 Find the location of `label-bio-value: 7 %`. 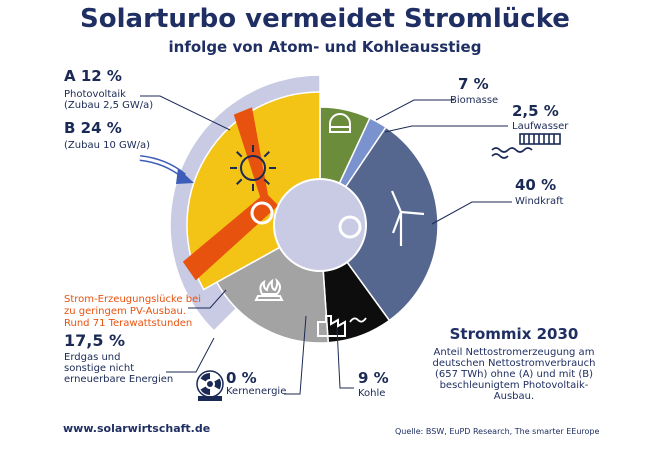

label-bio-value: 7 % is located at coordinates (473, 84).